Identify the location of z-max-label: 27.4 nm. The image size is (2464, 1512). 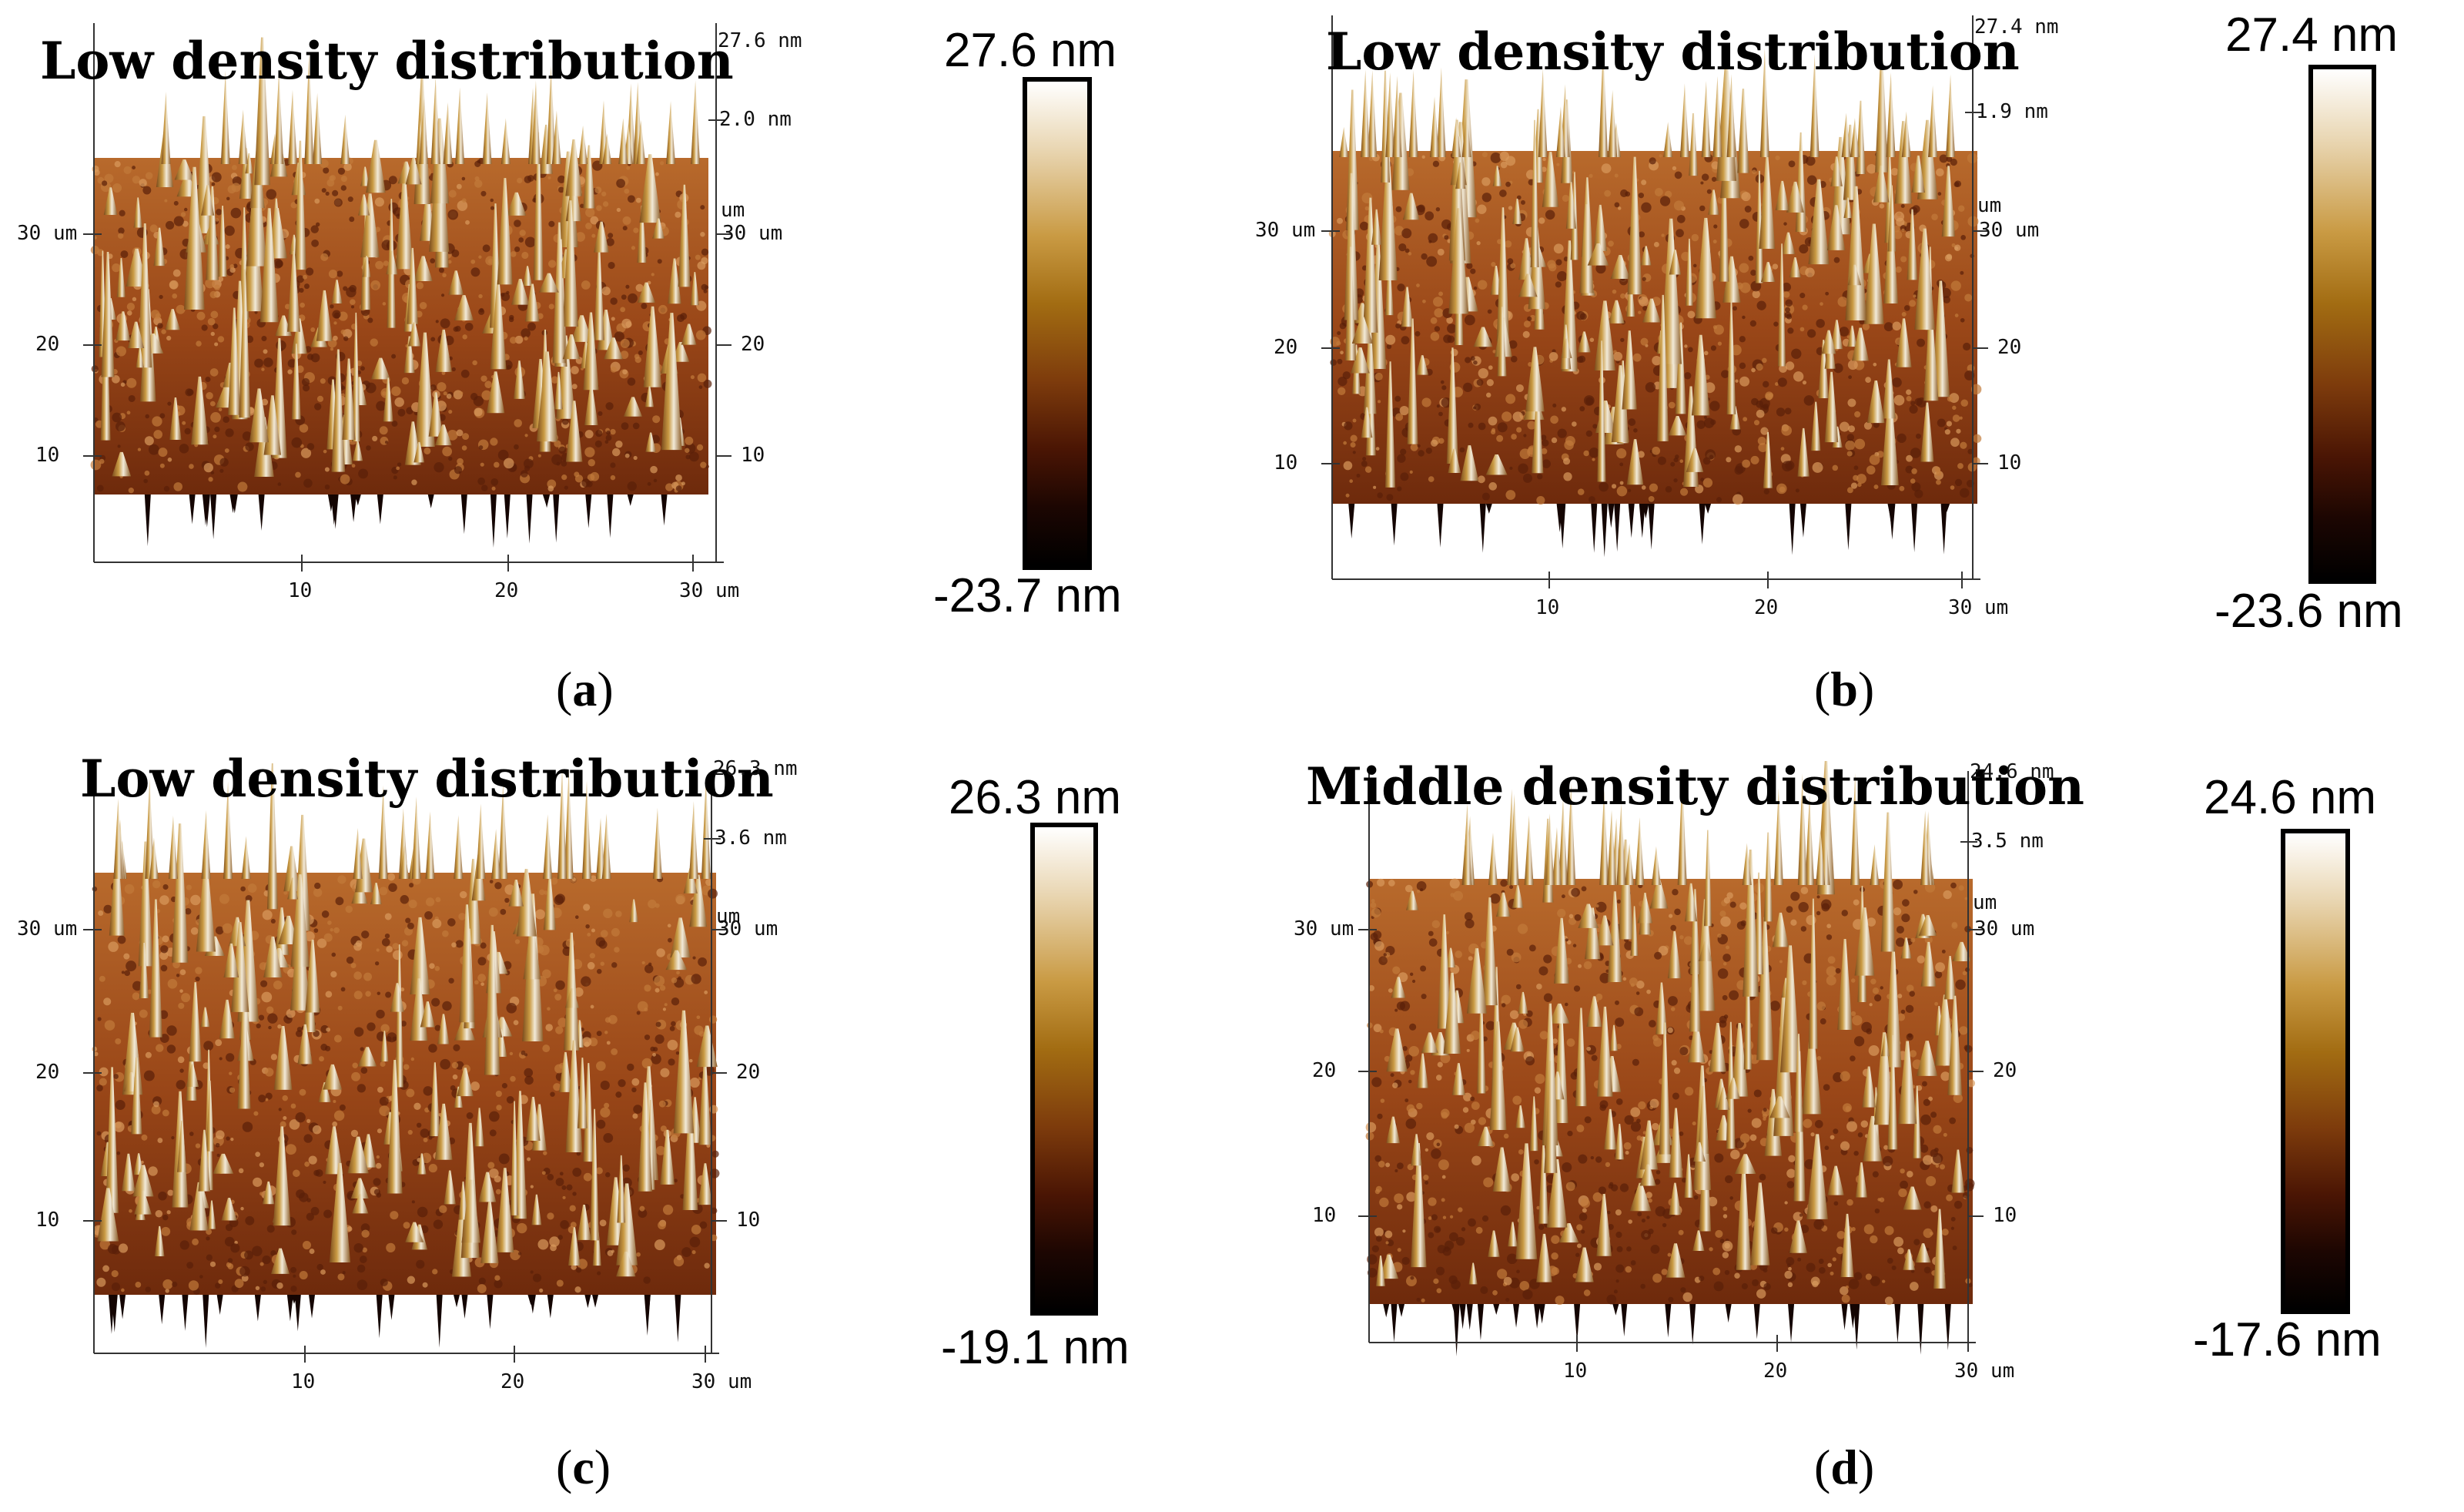
(2016, 27).